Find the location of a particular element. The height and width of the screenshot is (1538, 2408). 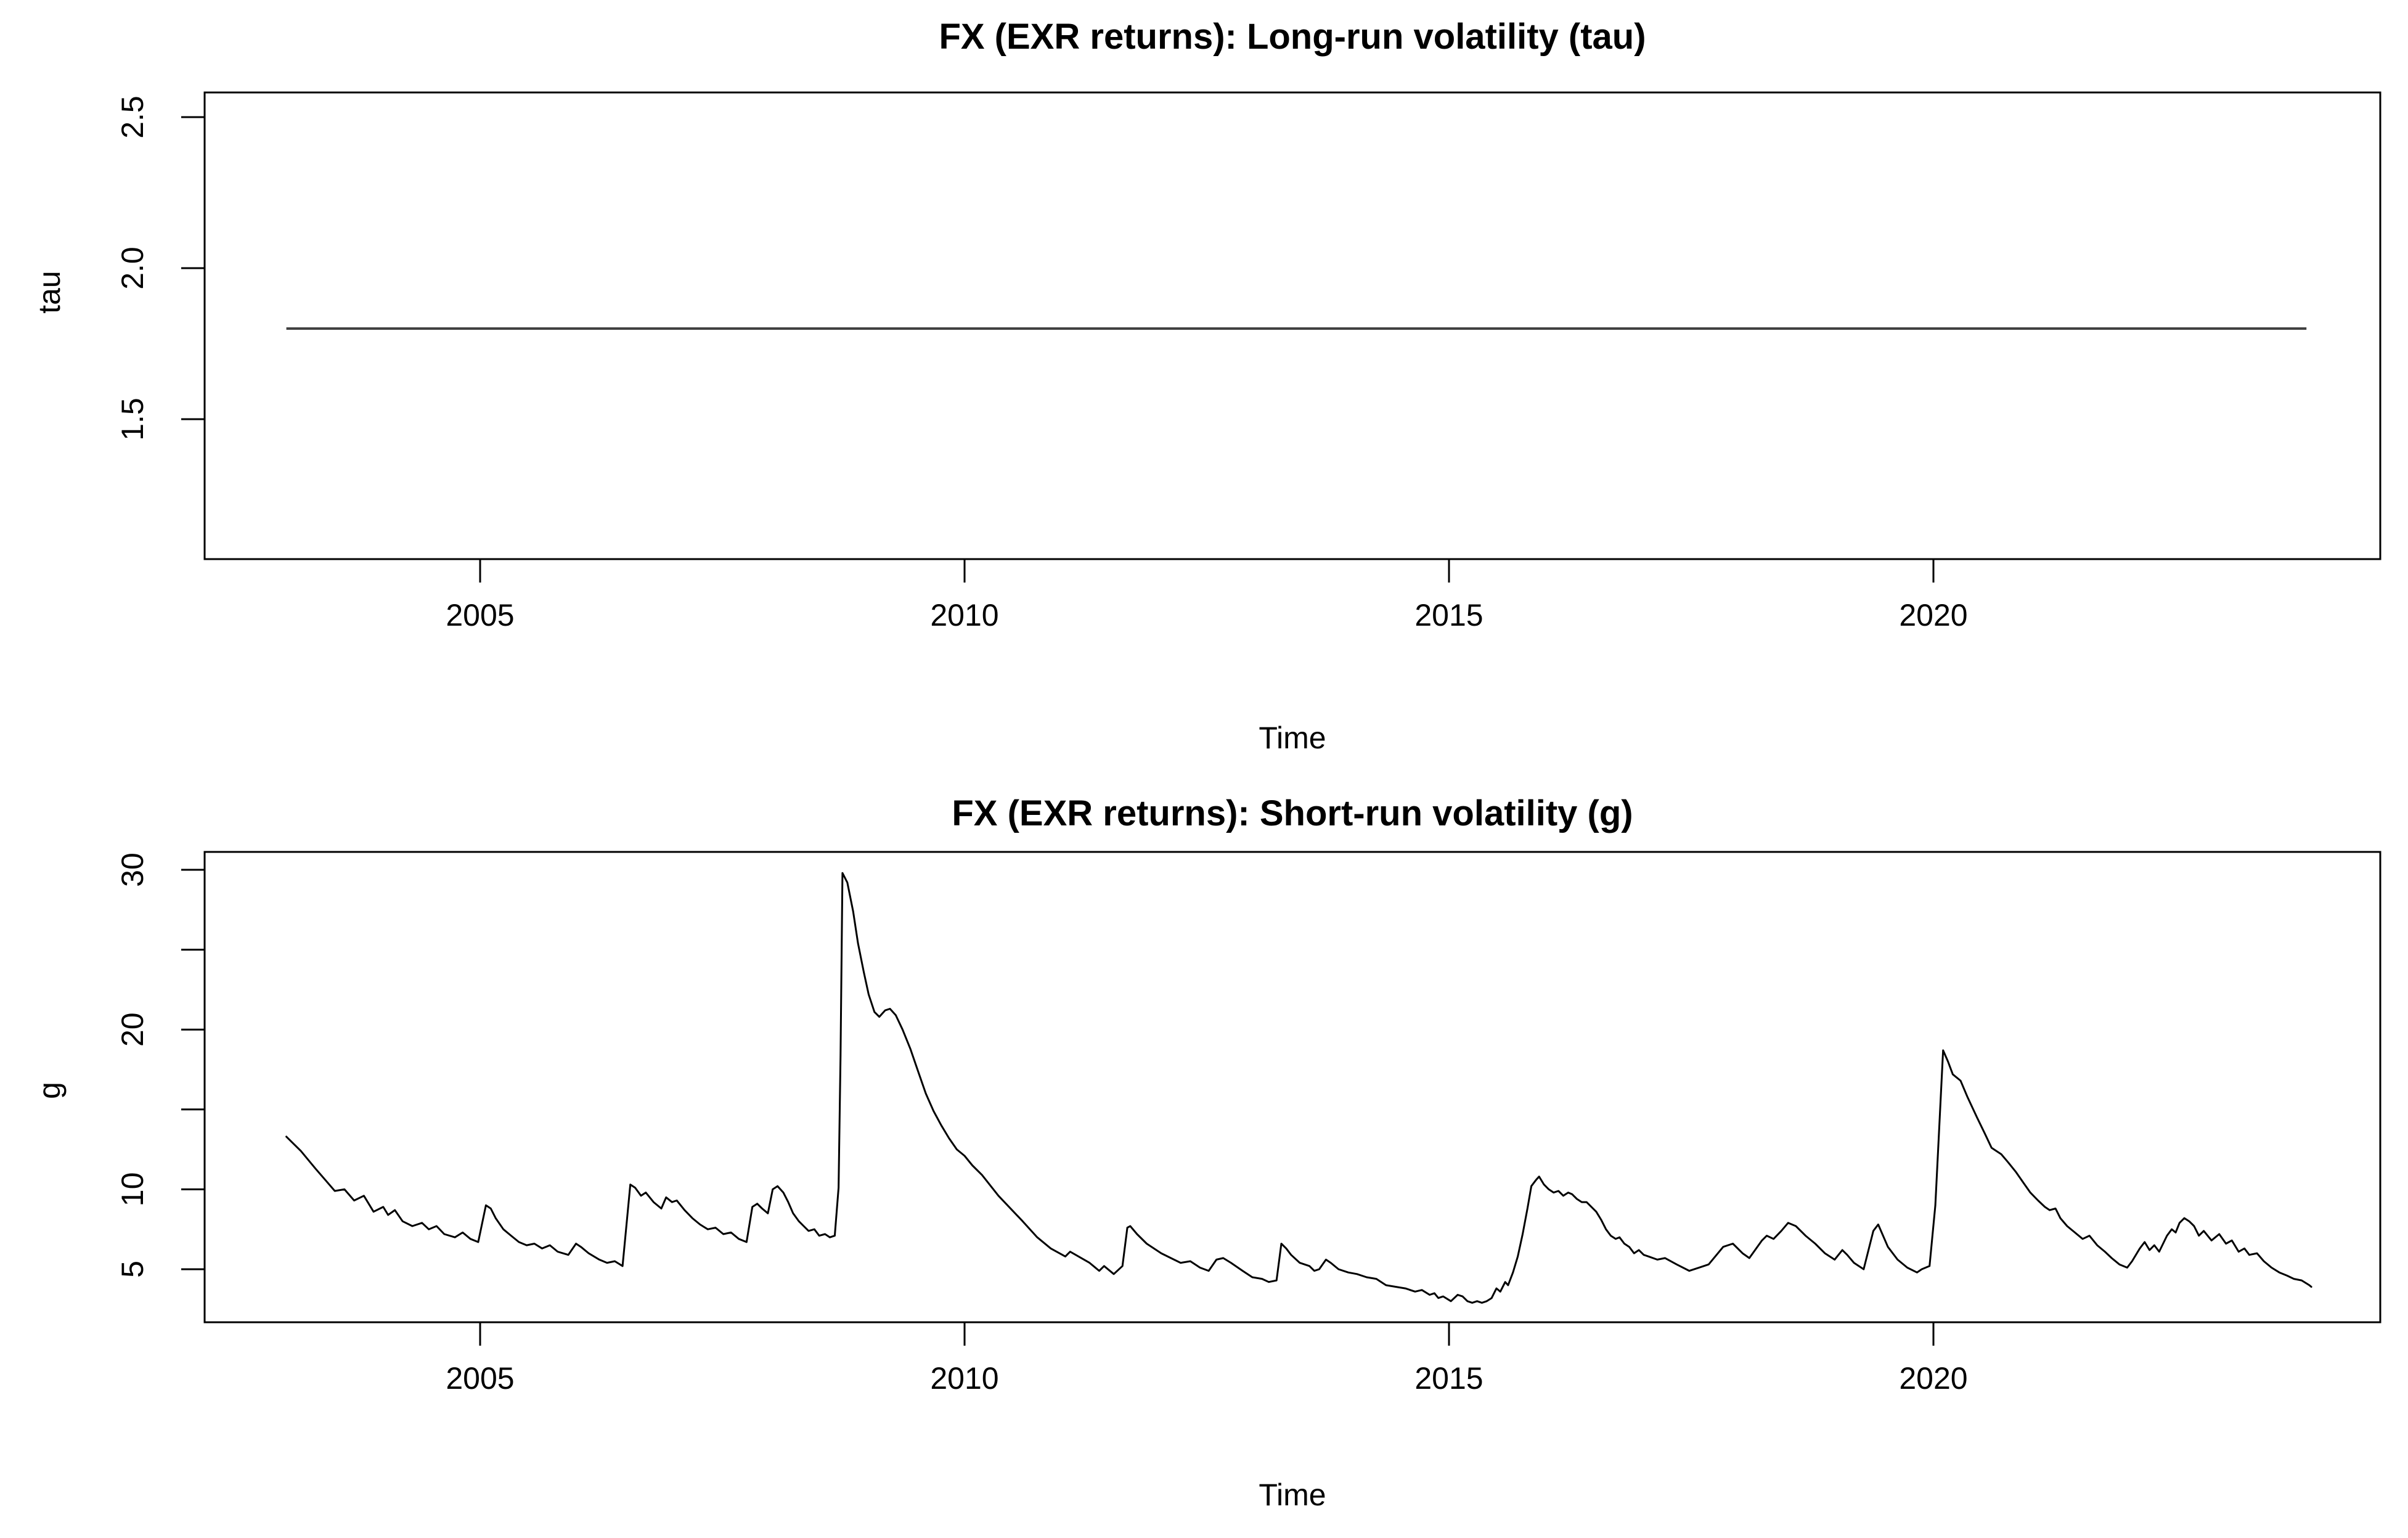

y-tick-label: 1.5 is located at coordinates (132, 419).